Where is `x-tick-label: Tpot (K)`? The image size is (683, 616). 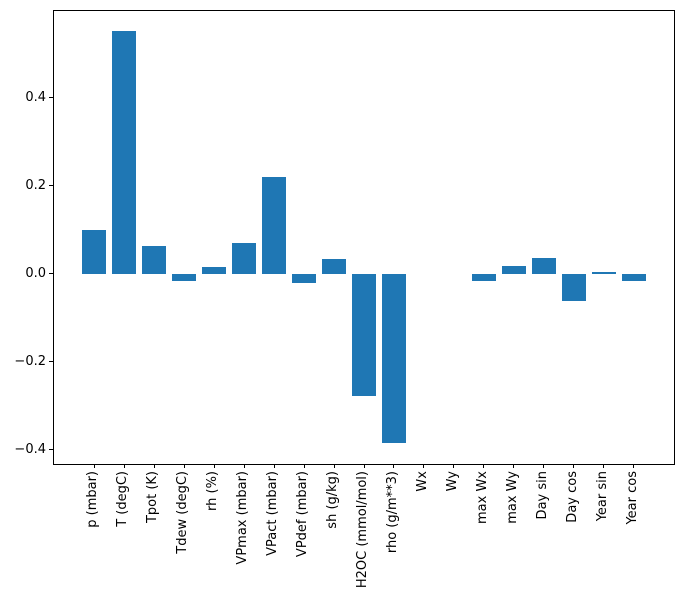 x-tick-label: Tpot (K) is located at coordinates (153, 497).